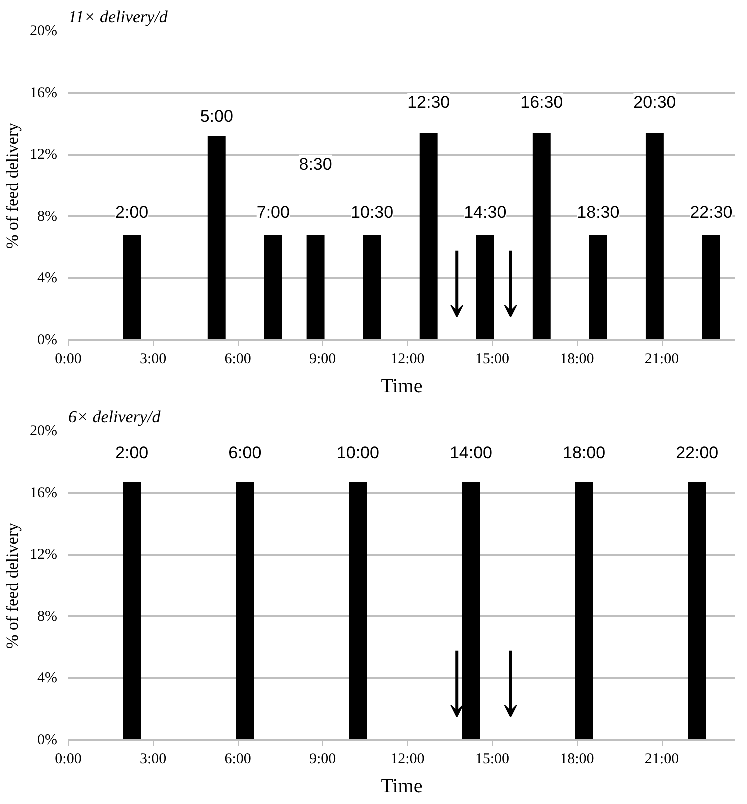 This screenshot has height=804, width=747. What do you see at coordinates (429, 102) in the screenshot?
I see `annotation: 12:30` at bounding box center [429, 102].